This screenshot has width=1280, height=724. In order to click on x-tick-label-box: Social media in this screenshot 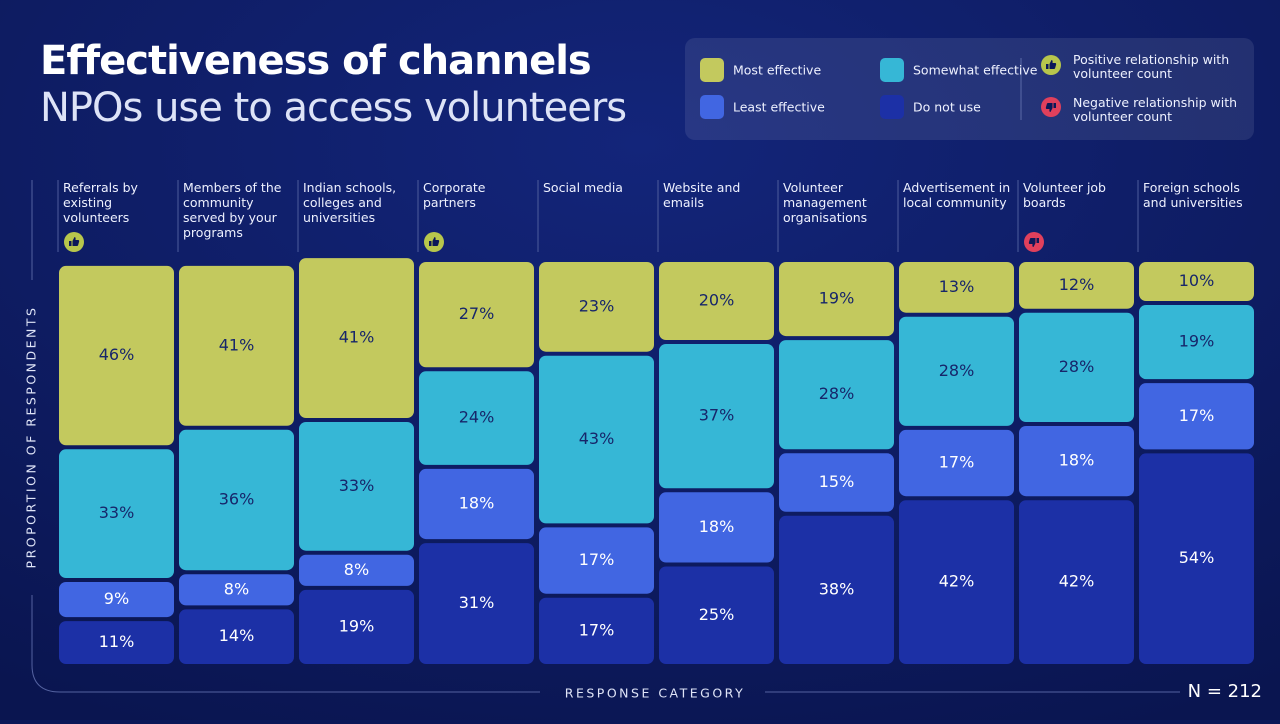, I will do `click(583, 187)`.